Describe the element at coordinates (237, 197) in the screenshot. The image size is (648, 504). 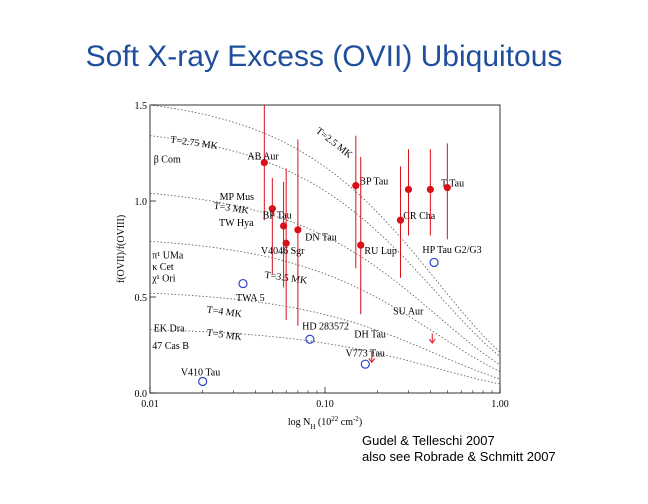
I see `point-label-0-1: MP Mus` at that location.